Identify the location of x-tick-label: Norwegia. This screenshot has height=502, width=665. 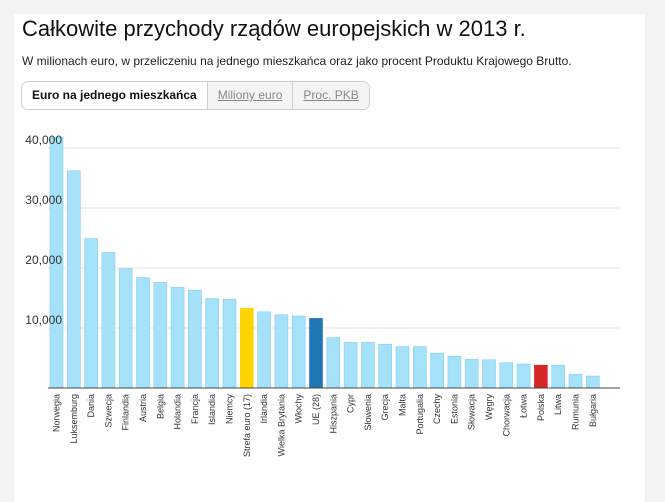
(57, 413).